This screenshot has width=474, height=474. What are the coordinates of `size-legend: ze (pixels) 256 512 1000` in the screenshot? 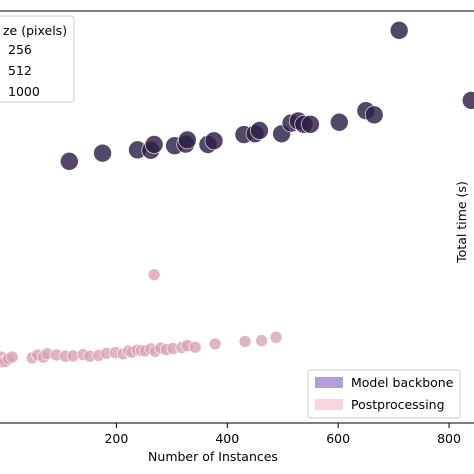 It's located at (37, 59).